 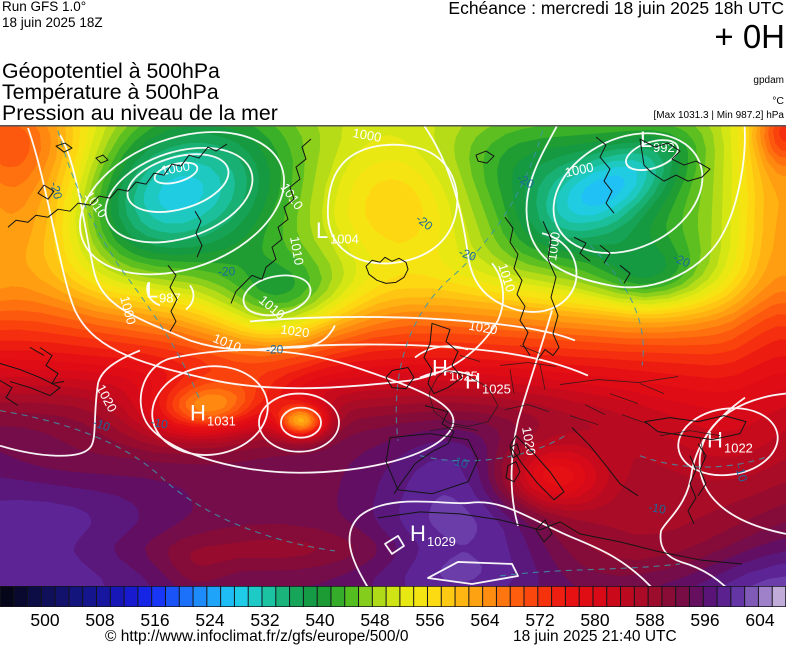 What do you see at coordinates (297, 250) in the screenshot?
I see `svg-text: 1010` at bounding box center [297, 250].